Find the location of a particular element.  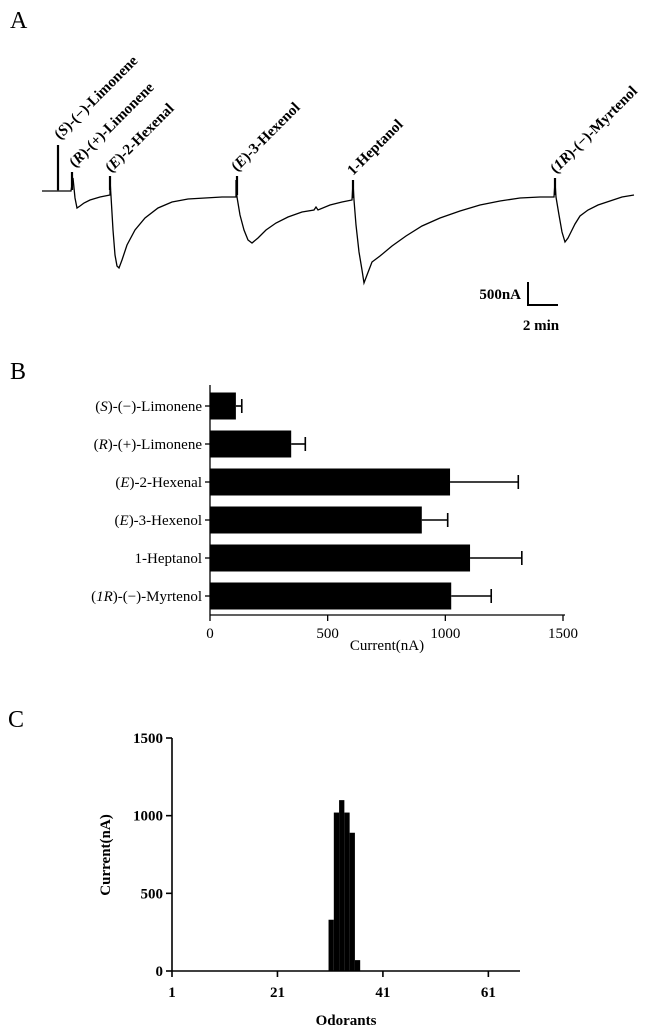

stim-label-5: 1-Heptanol is located at coordinates (376, 148).